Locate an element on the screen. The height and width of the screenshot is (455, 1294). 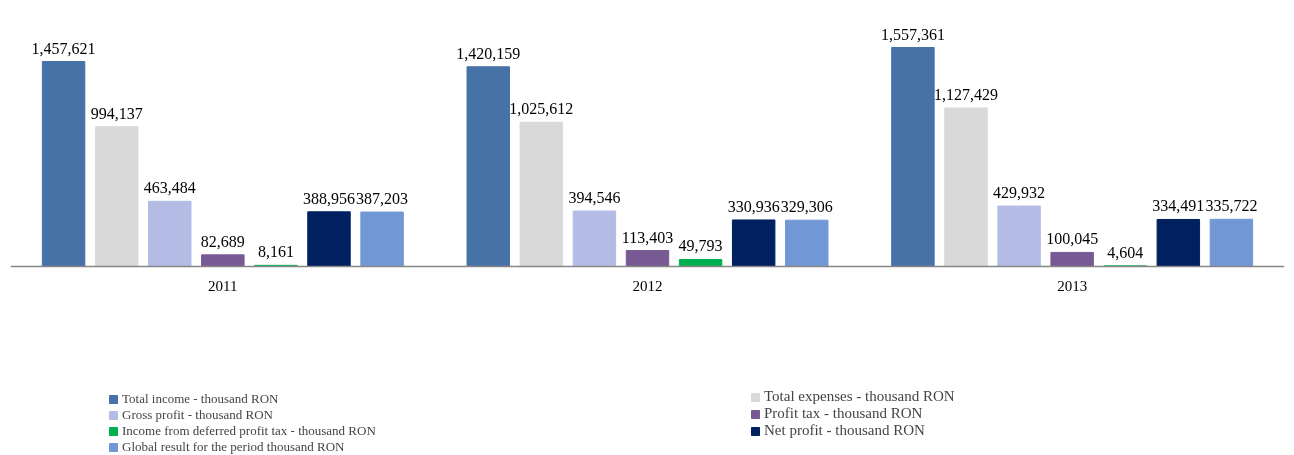
data-label: 394,546 is located at coordinates (594, 198).